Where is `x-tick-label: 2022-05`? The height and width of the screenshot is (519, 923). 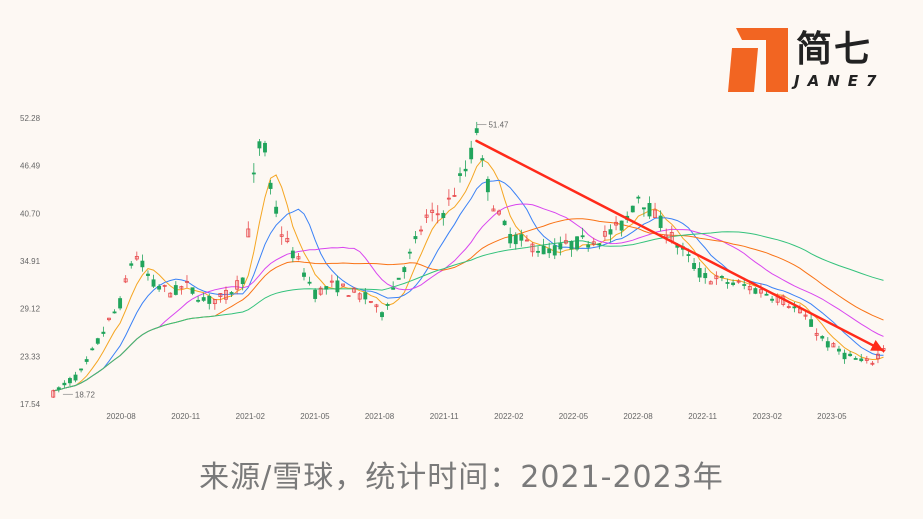 x-tick-label: 2022-05 is located at coordinates (574, 416).